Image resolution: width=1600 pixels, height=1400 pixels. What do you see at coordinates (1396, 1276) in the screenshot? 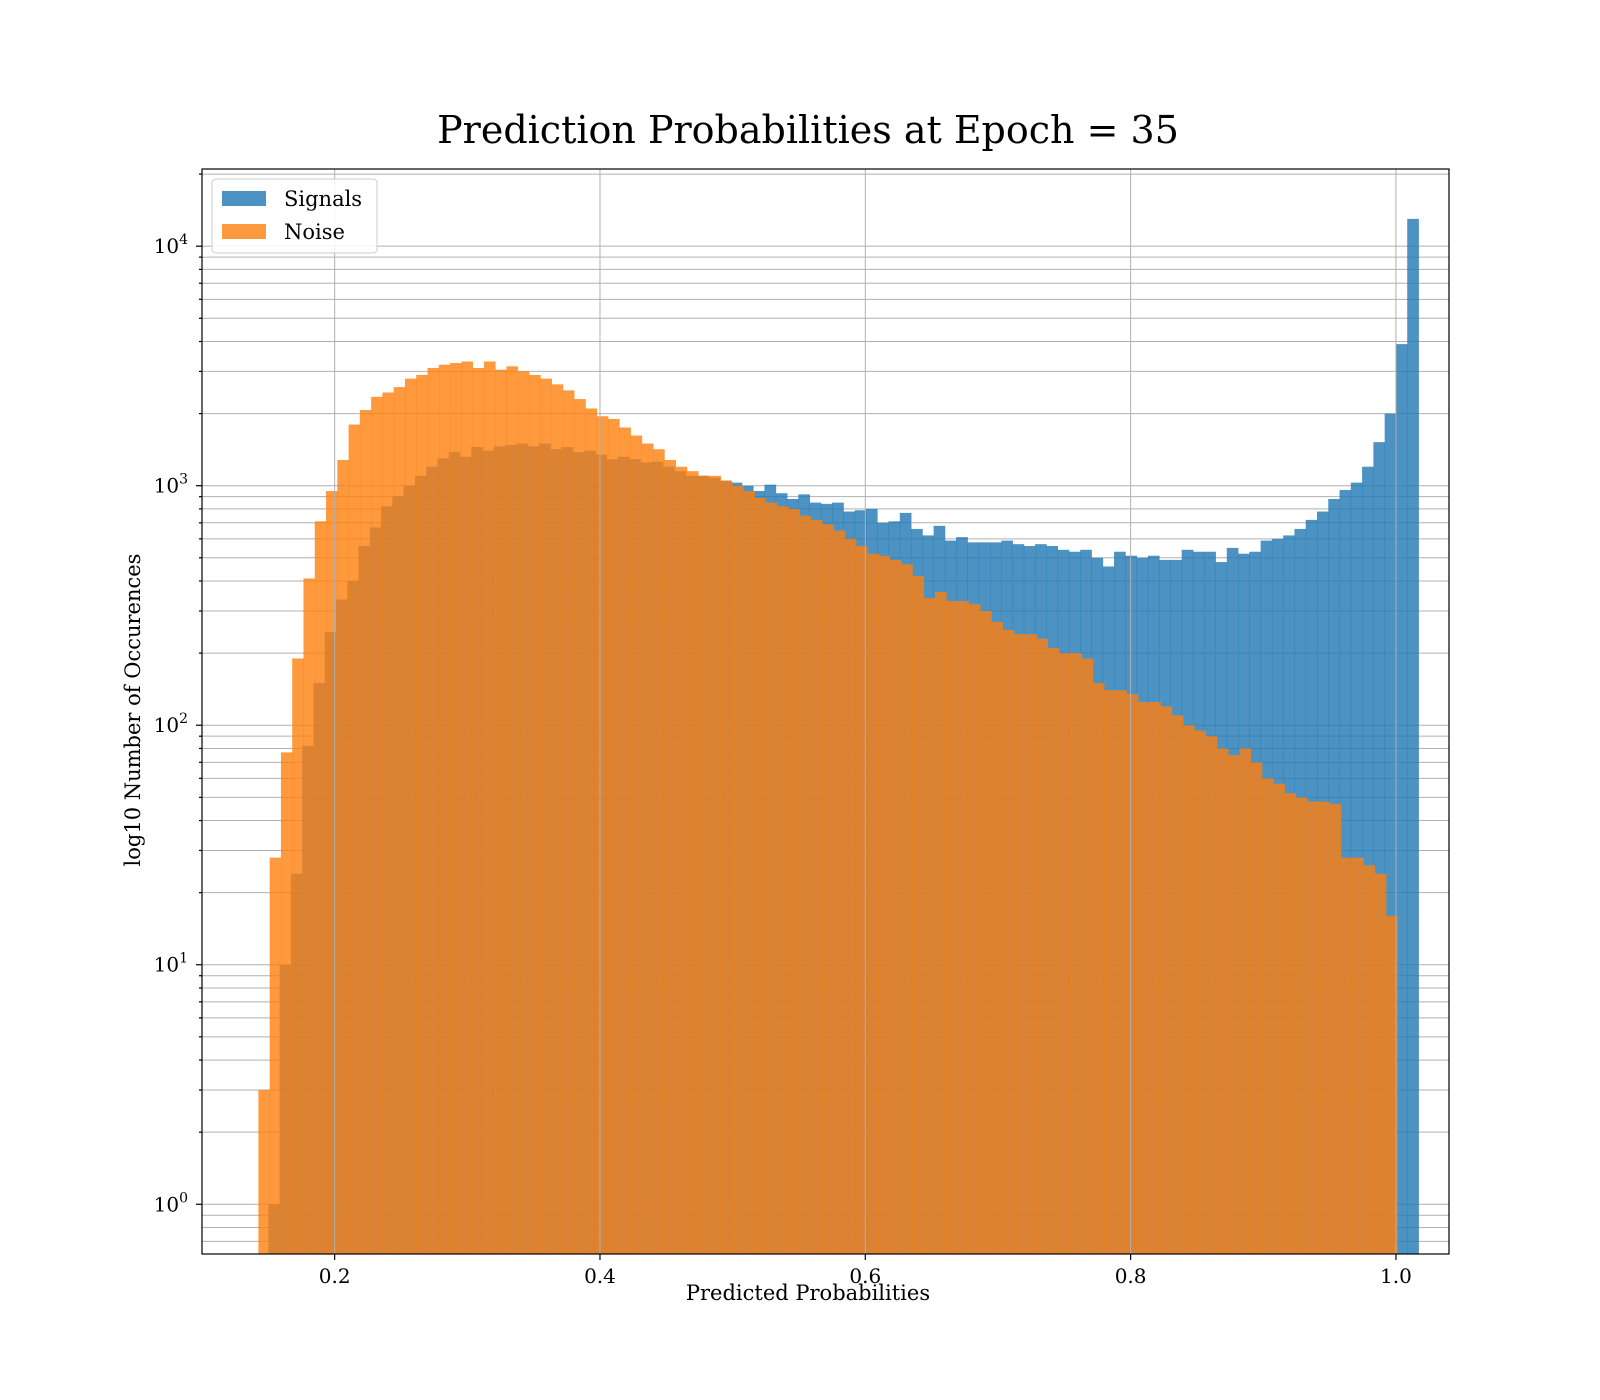
I see `x-tick-label: 1.0` at bounding box center [1396, 1276].